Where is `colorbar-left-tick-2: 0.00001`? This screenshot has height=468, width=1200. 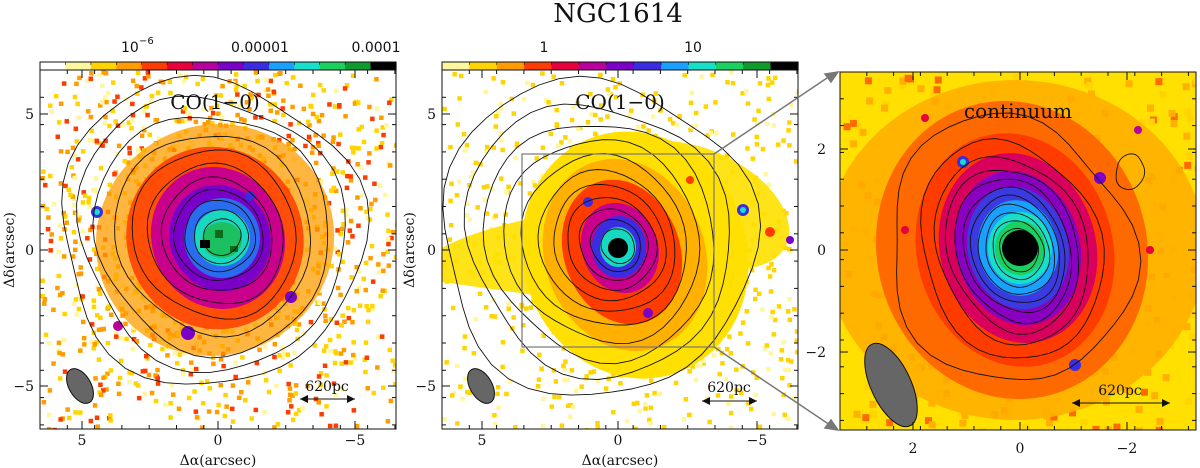
colorbar-left-tick-2: 0.00001 is located at coordinates (260, 48).